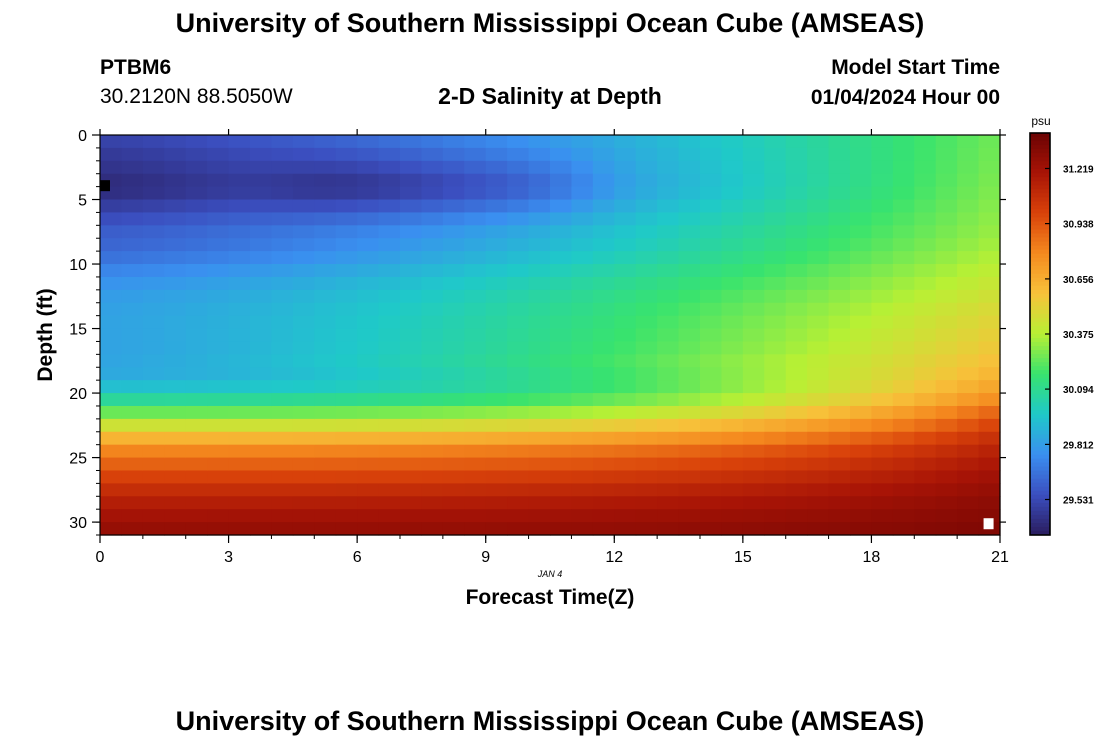 The image size is (1100, 750). What do you see at coordinates (872, 557) in the screenshot?
I see `x-tick-label: 18` at bounding box center [872, 557].